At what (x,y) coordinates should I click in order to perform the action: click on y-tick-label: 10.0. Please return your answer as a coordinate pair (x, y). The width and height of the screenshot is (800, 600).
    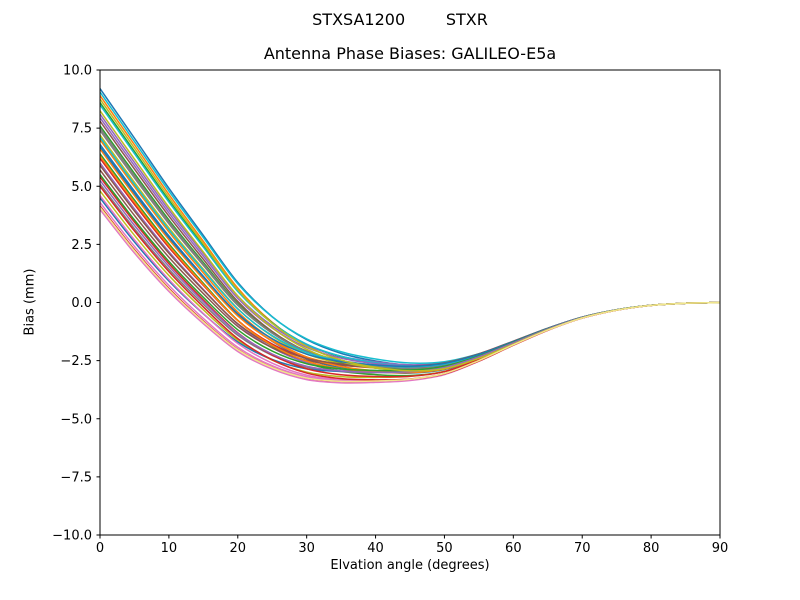
    Looking at the image, I should click on (77, 71).